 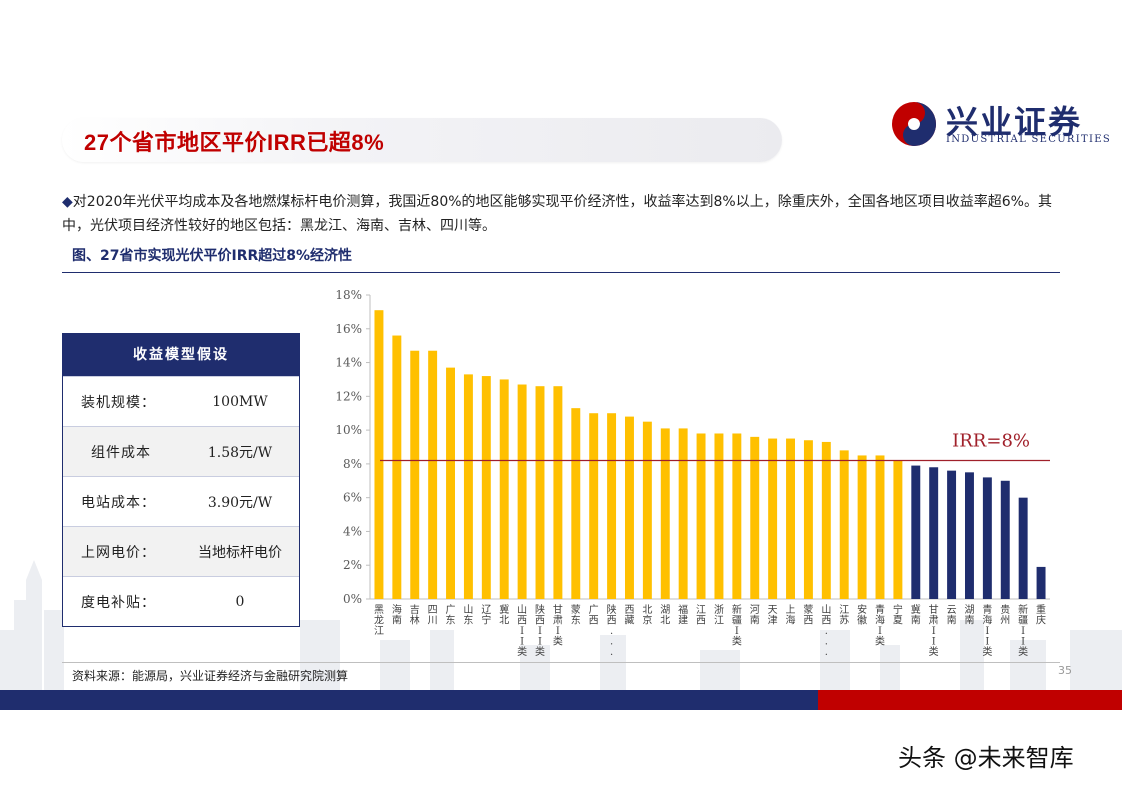 What do you see at coordinates (348, 329) in the screenshot?
I see `y-tick-label: 16%` at bounding box center [348, 329].